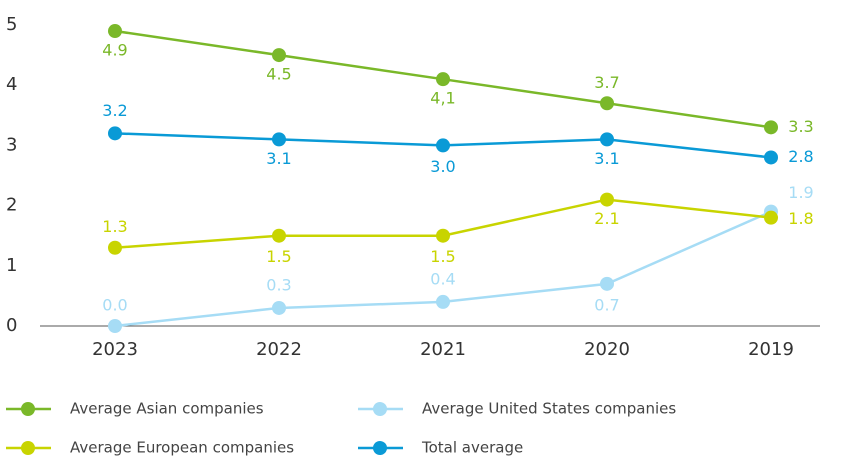  Describe the element at coordinates (11, 325) in the screenshot. I see `y-tick-label: 0` at that location.